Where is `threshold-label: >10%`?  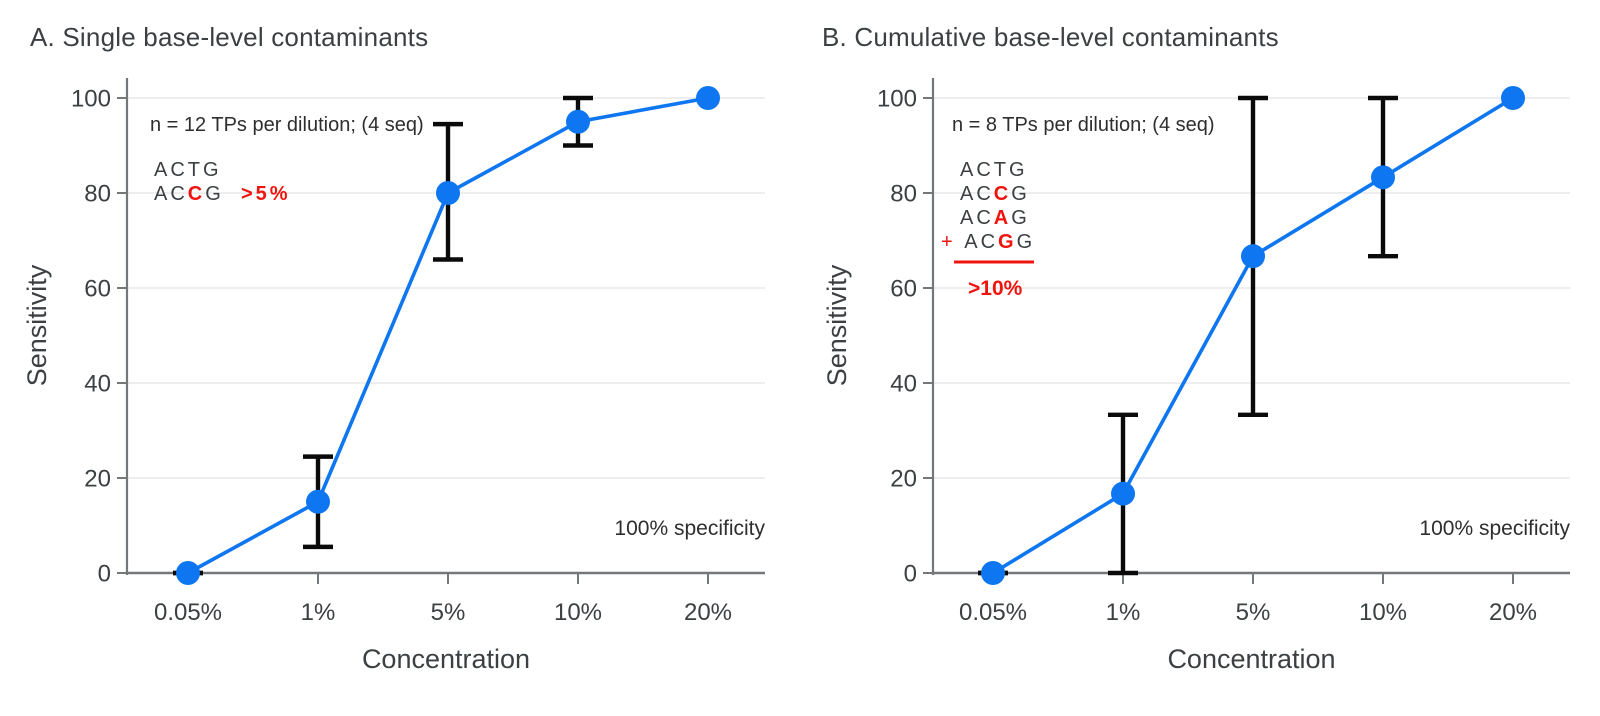 threshold-label: >10% is located at coordinates (995, 288).